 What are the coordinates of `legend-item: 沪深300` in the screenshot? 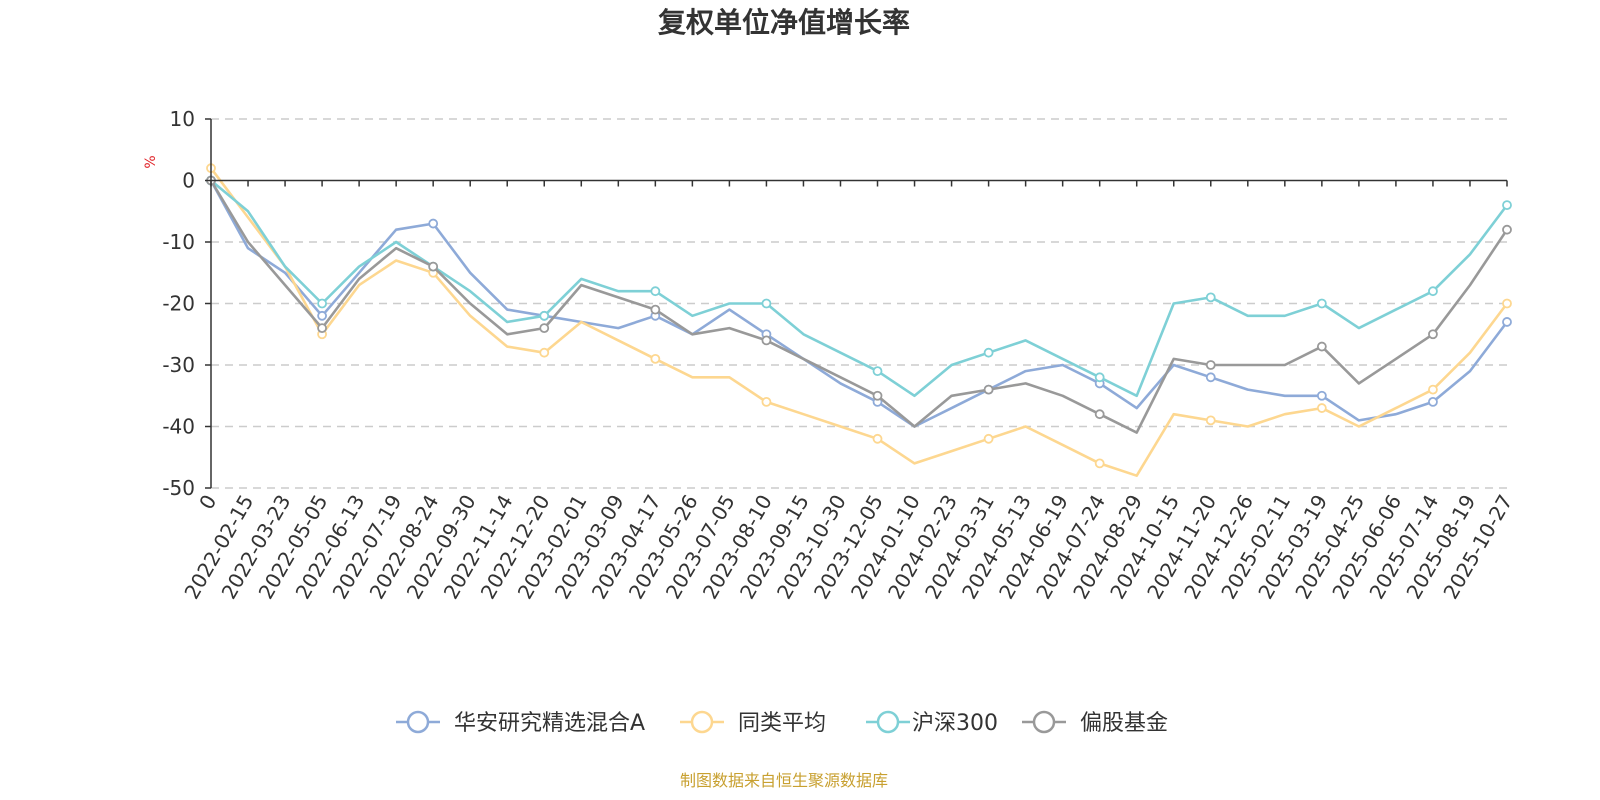 It's located at (932, 723).